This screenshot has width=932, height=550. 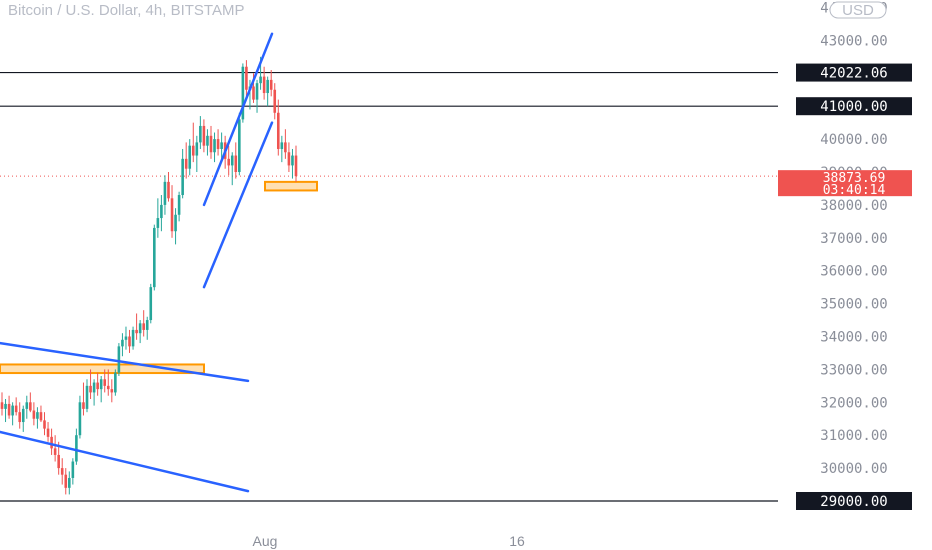 I want to click on chart-title: Bitcoin / U.S. Dollar, 4h, BITSTAMP, so click(x=126, y=10).